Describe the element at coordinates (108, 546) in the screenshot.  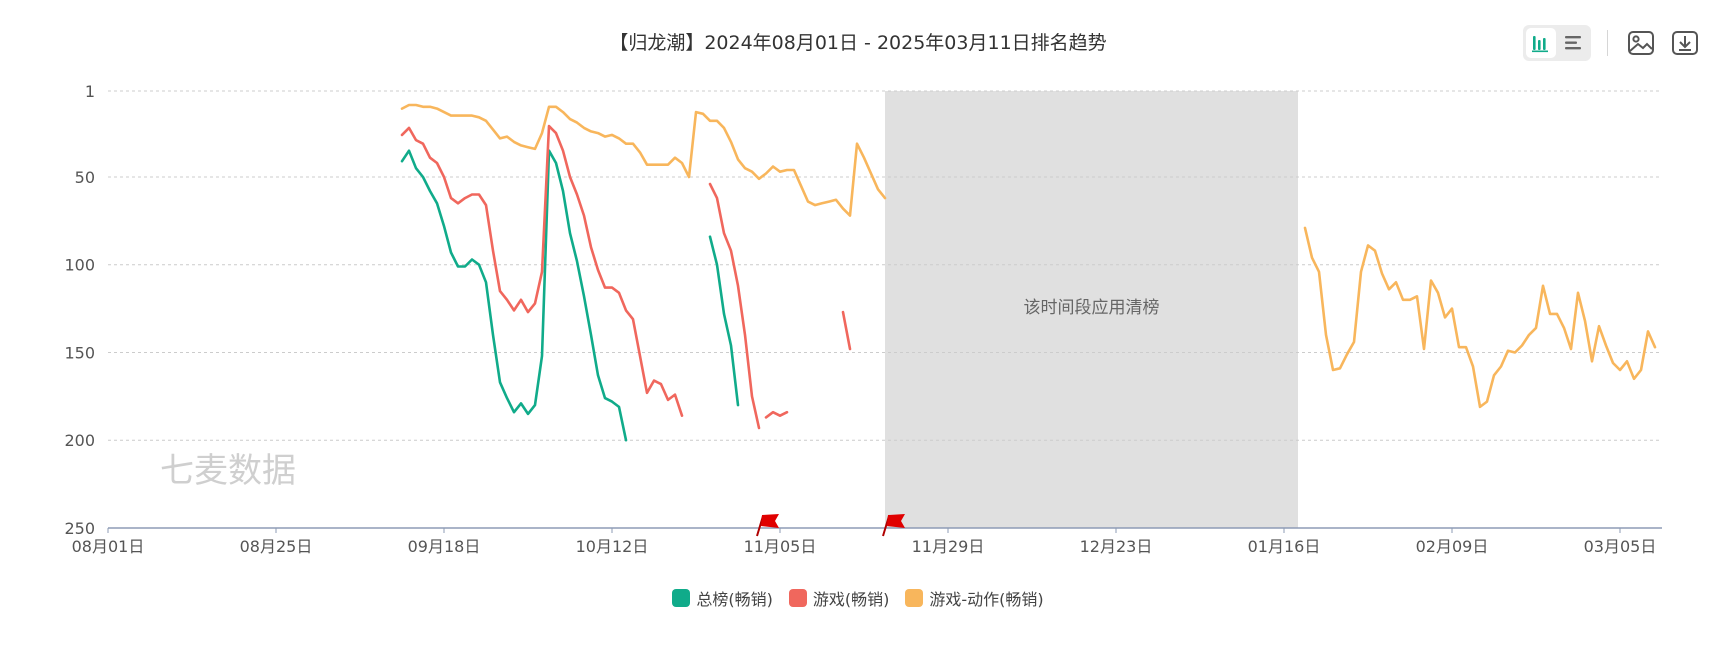
I see `x-tick-label: 08月01日` at that location.